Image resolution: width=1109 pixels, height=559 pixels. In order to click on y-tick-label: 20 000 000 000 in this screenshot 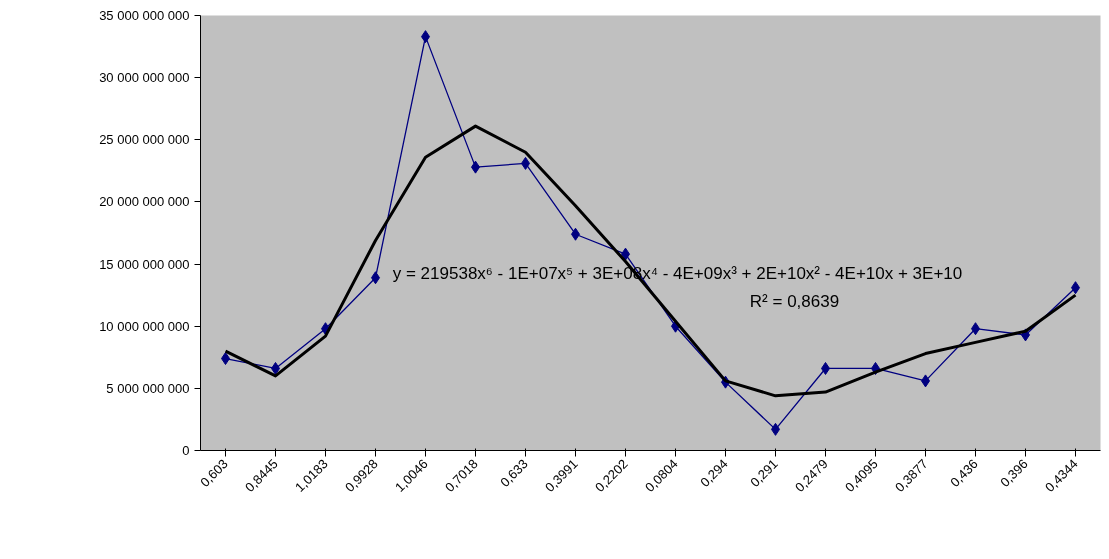, I will do `click(144, 202)`.